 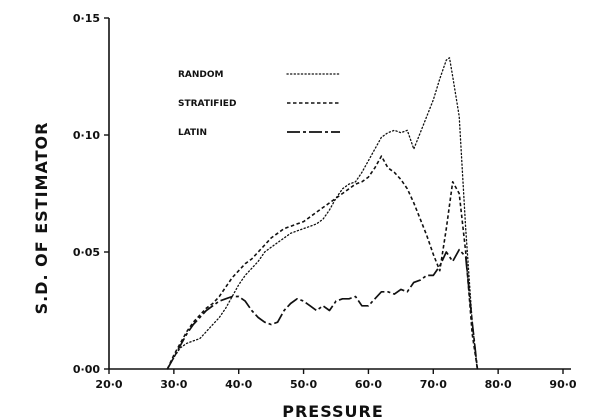 I want to click on x-tick-label: 80·0, so click(x=498, y=384).